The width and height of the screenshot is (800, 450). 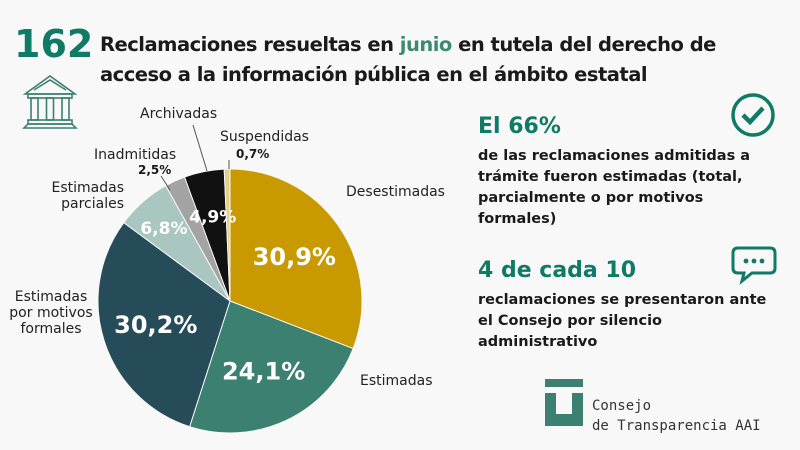 What do you see at coordinates (263, 371) in the screenshot?
I see `pie-value-label: 24,1%` at bounding box center [263, 371].